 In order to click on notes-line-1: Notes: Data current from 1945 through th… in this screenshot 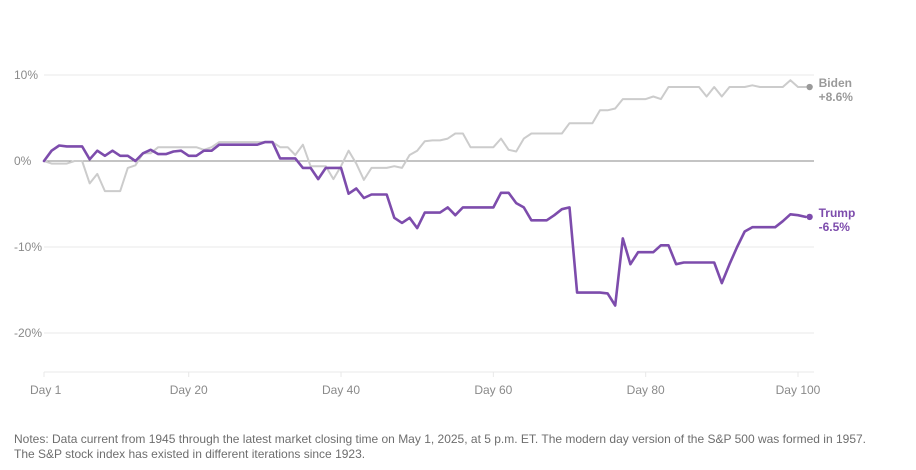, I will do `click(440, 439)`.